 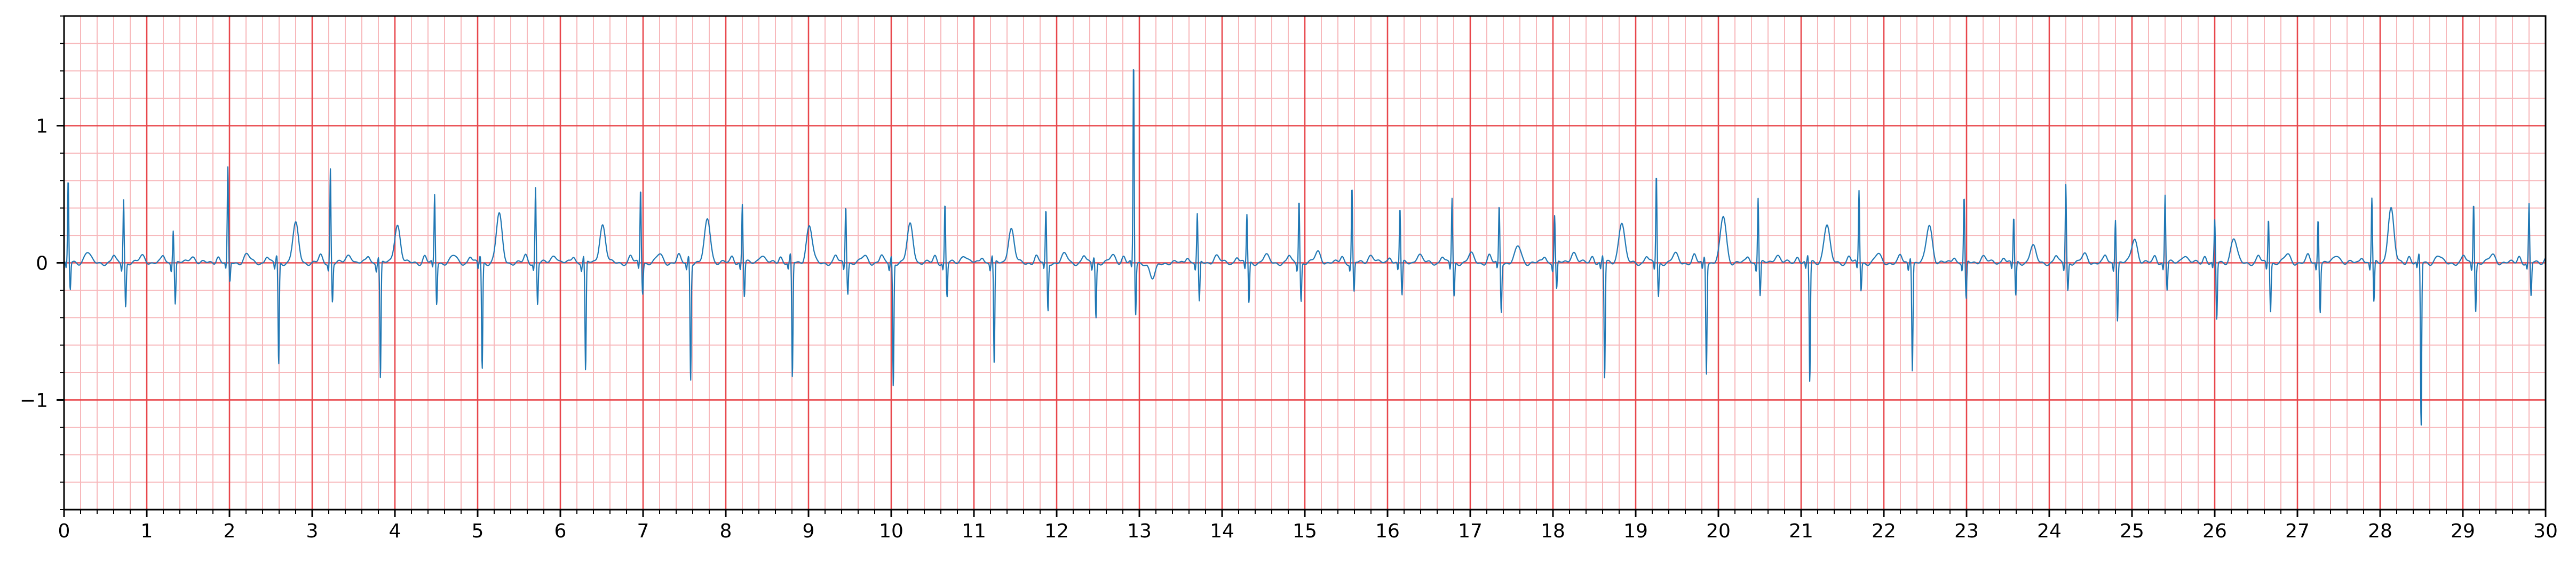 What do you see at coordinates (1884, 531) in the screenshot?
I see `x-tick-label: 22` at bounding box center [1884, 531].